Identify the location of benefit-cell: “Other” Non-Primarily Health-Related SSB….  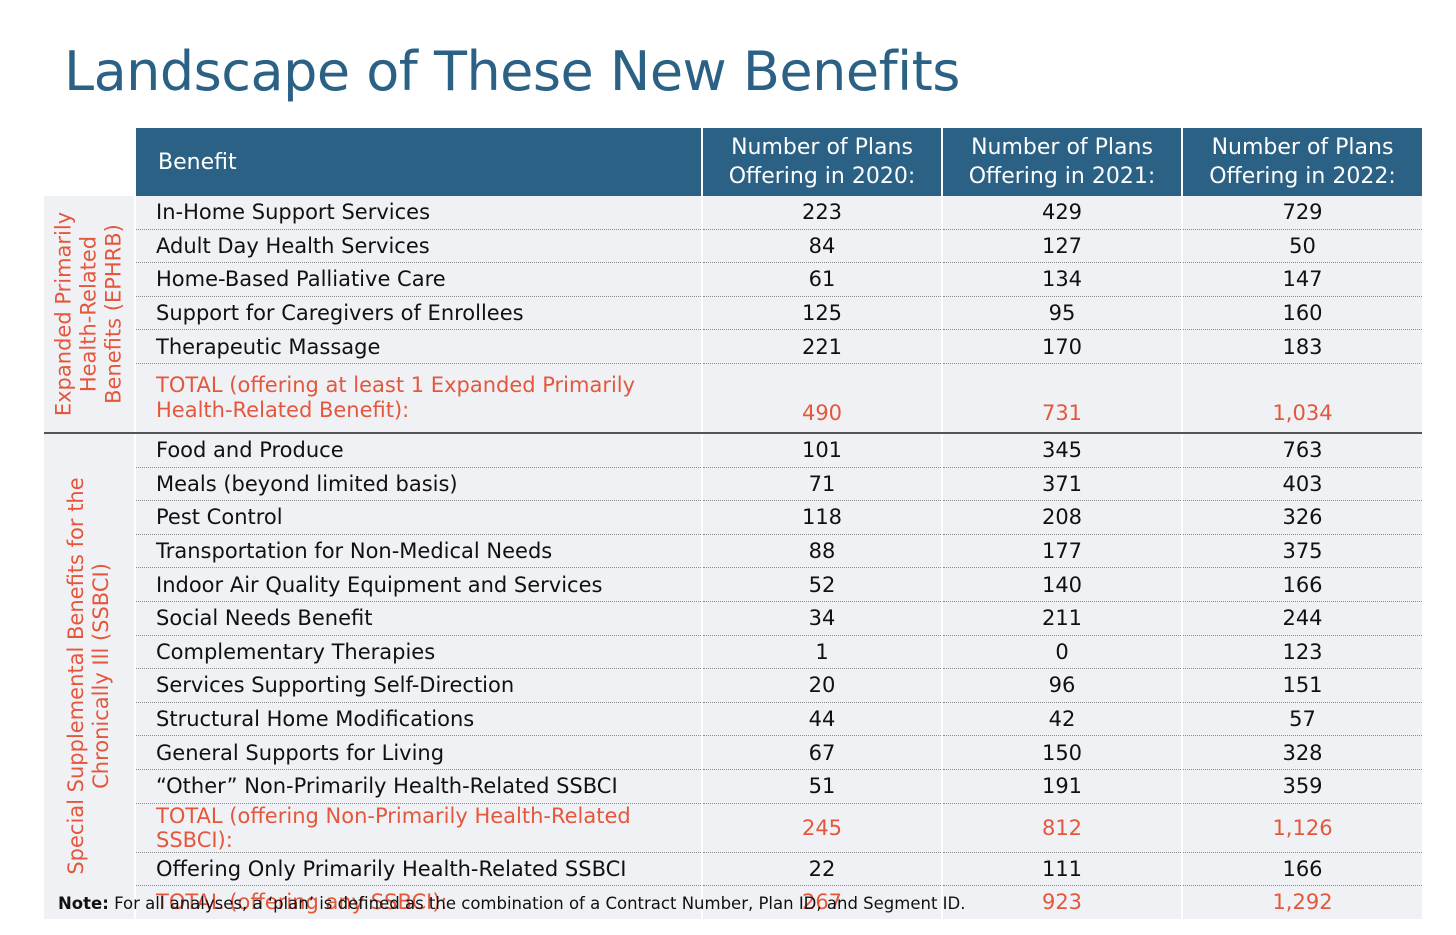
(419, 786).